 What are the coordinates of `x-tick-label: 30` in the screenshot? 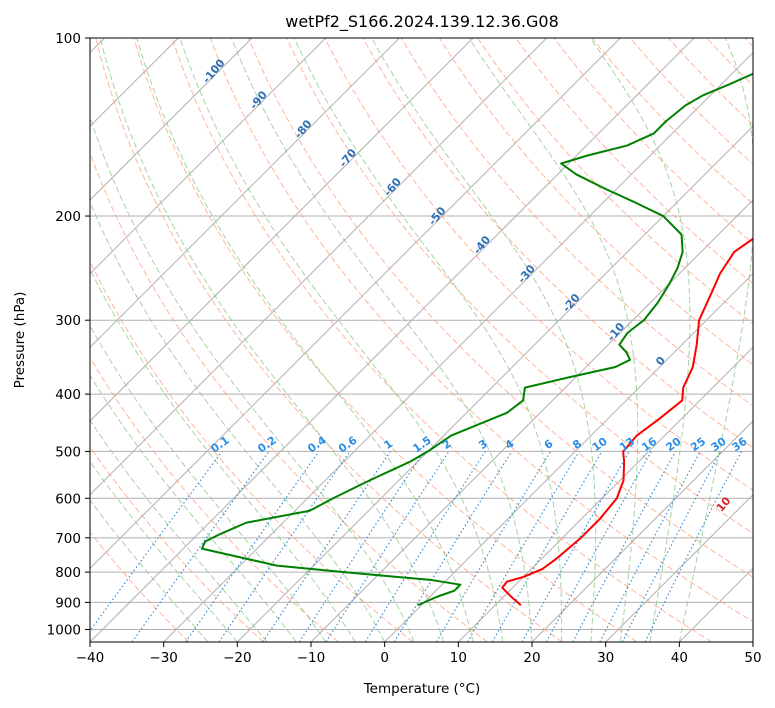 It's located at (605, 658).